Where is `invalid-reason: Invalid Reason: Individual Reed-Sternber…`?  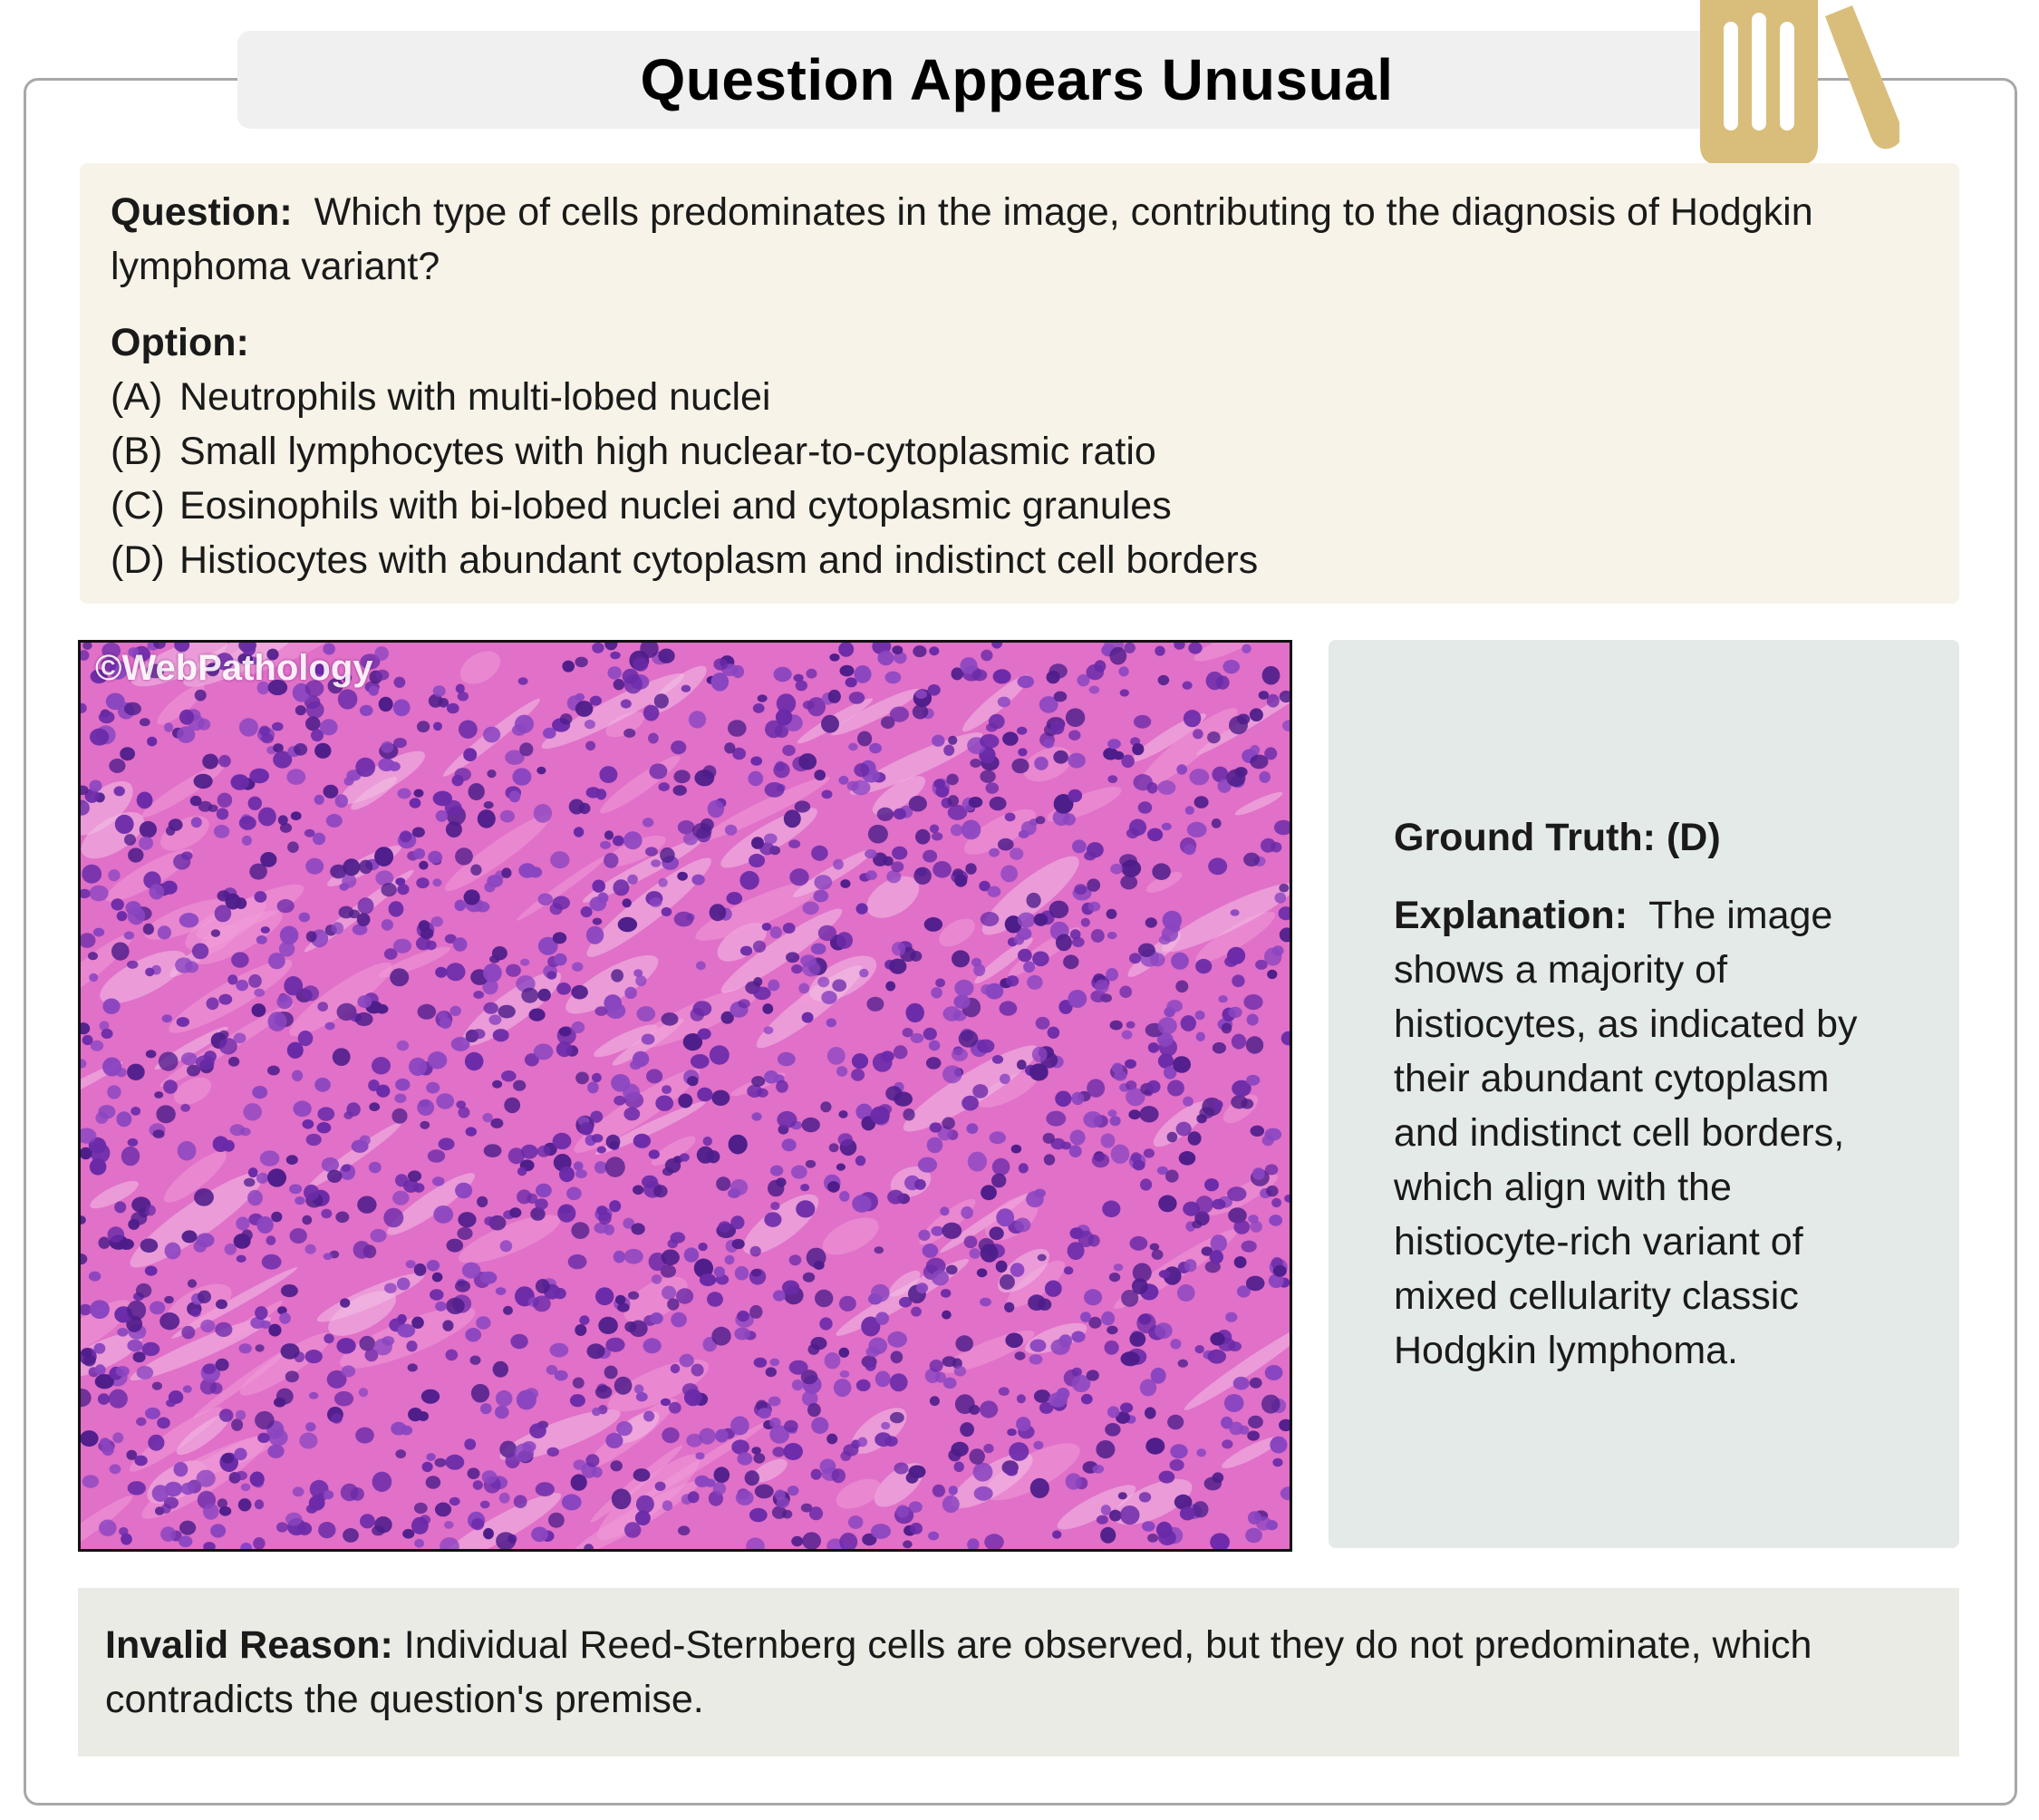 invalid-reason: Invalid Reason: Individual Reed-Sternber… is located at coordinates (1018, 1672).